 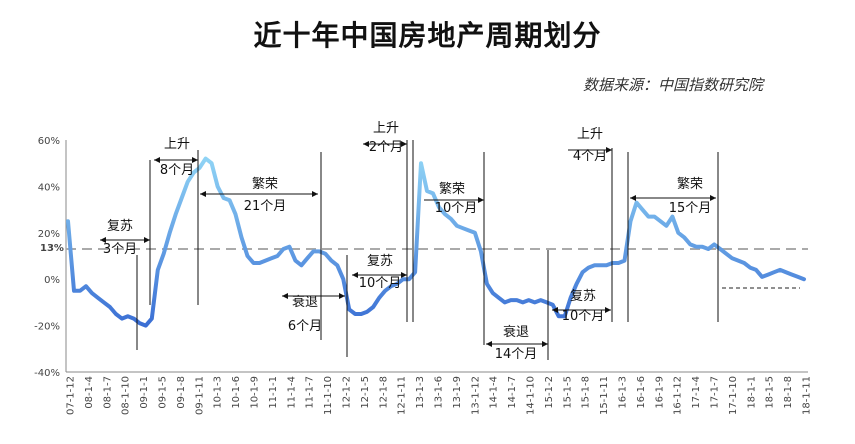 I want to click on annotation-duration: 2个月, so click(x=386, y=147).